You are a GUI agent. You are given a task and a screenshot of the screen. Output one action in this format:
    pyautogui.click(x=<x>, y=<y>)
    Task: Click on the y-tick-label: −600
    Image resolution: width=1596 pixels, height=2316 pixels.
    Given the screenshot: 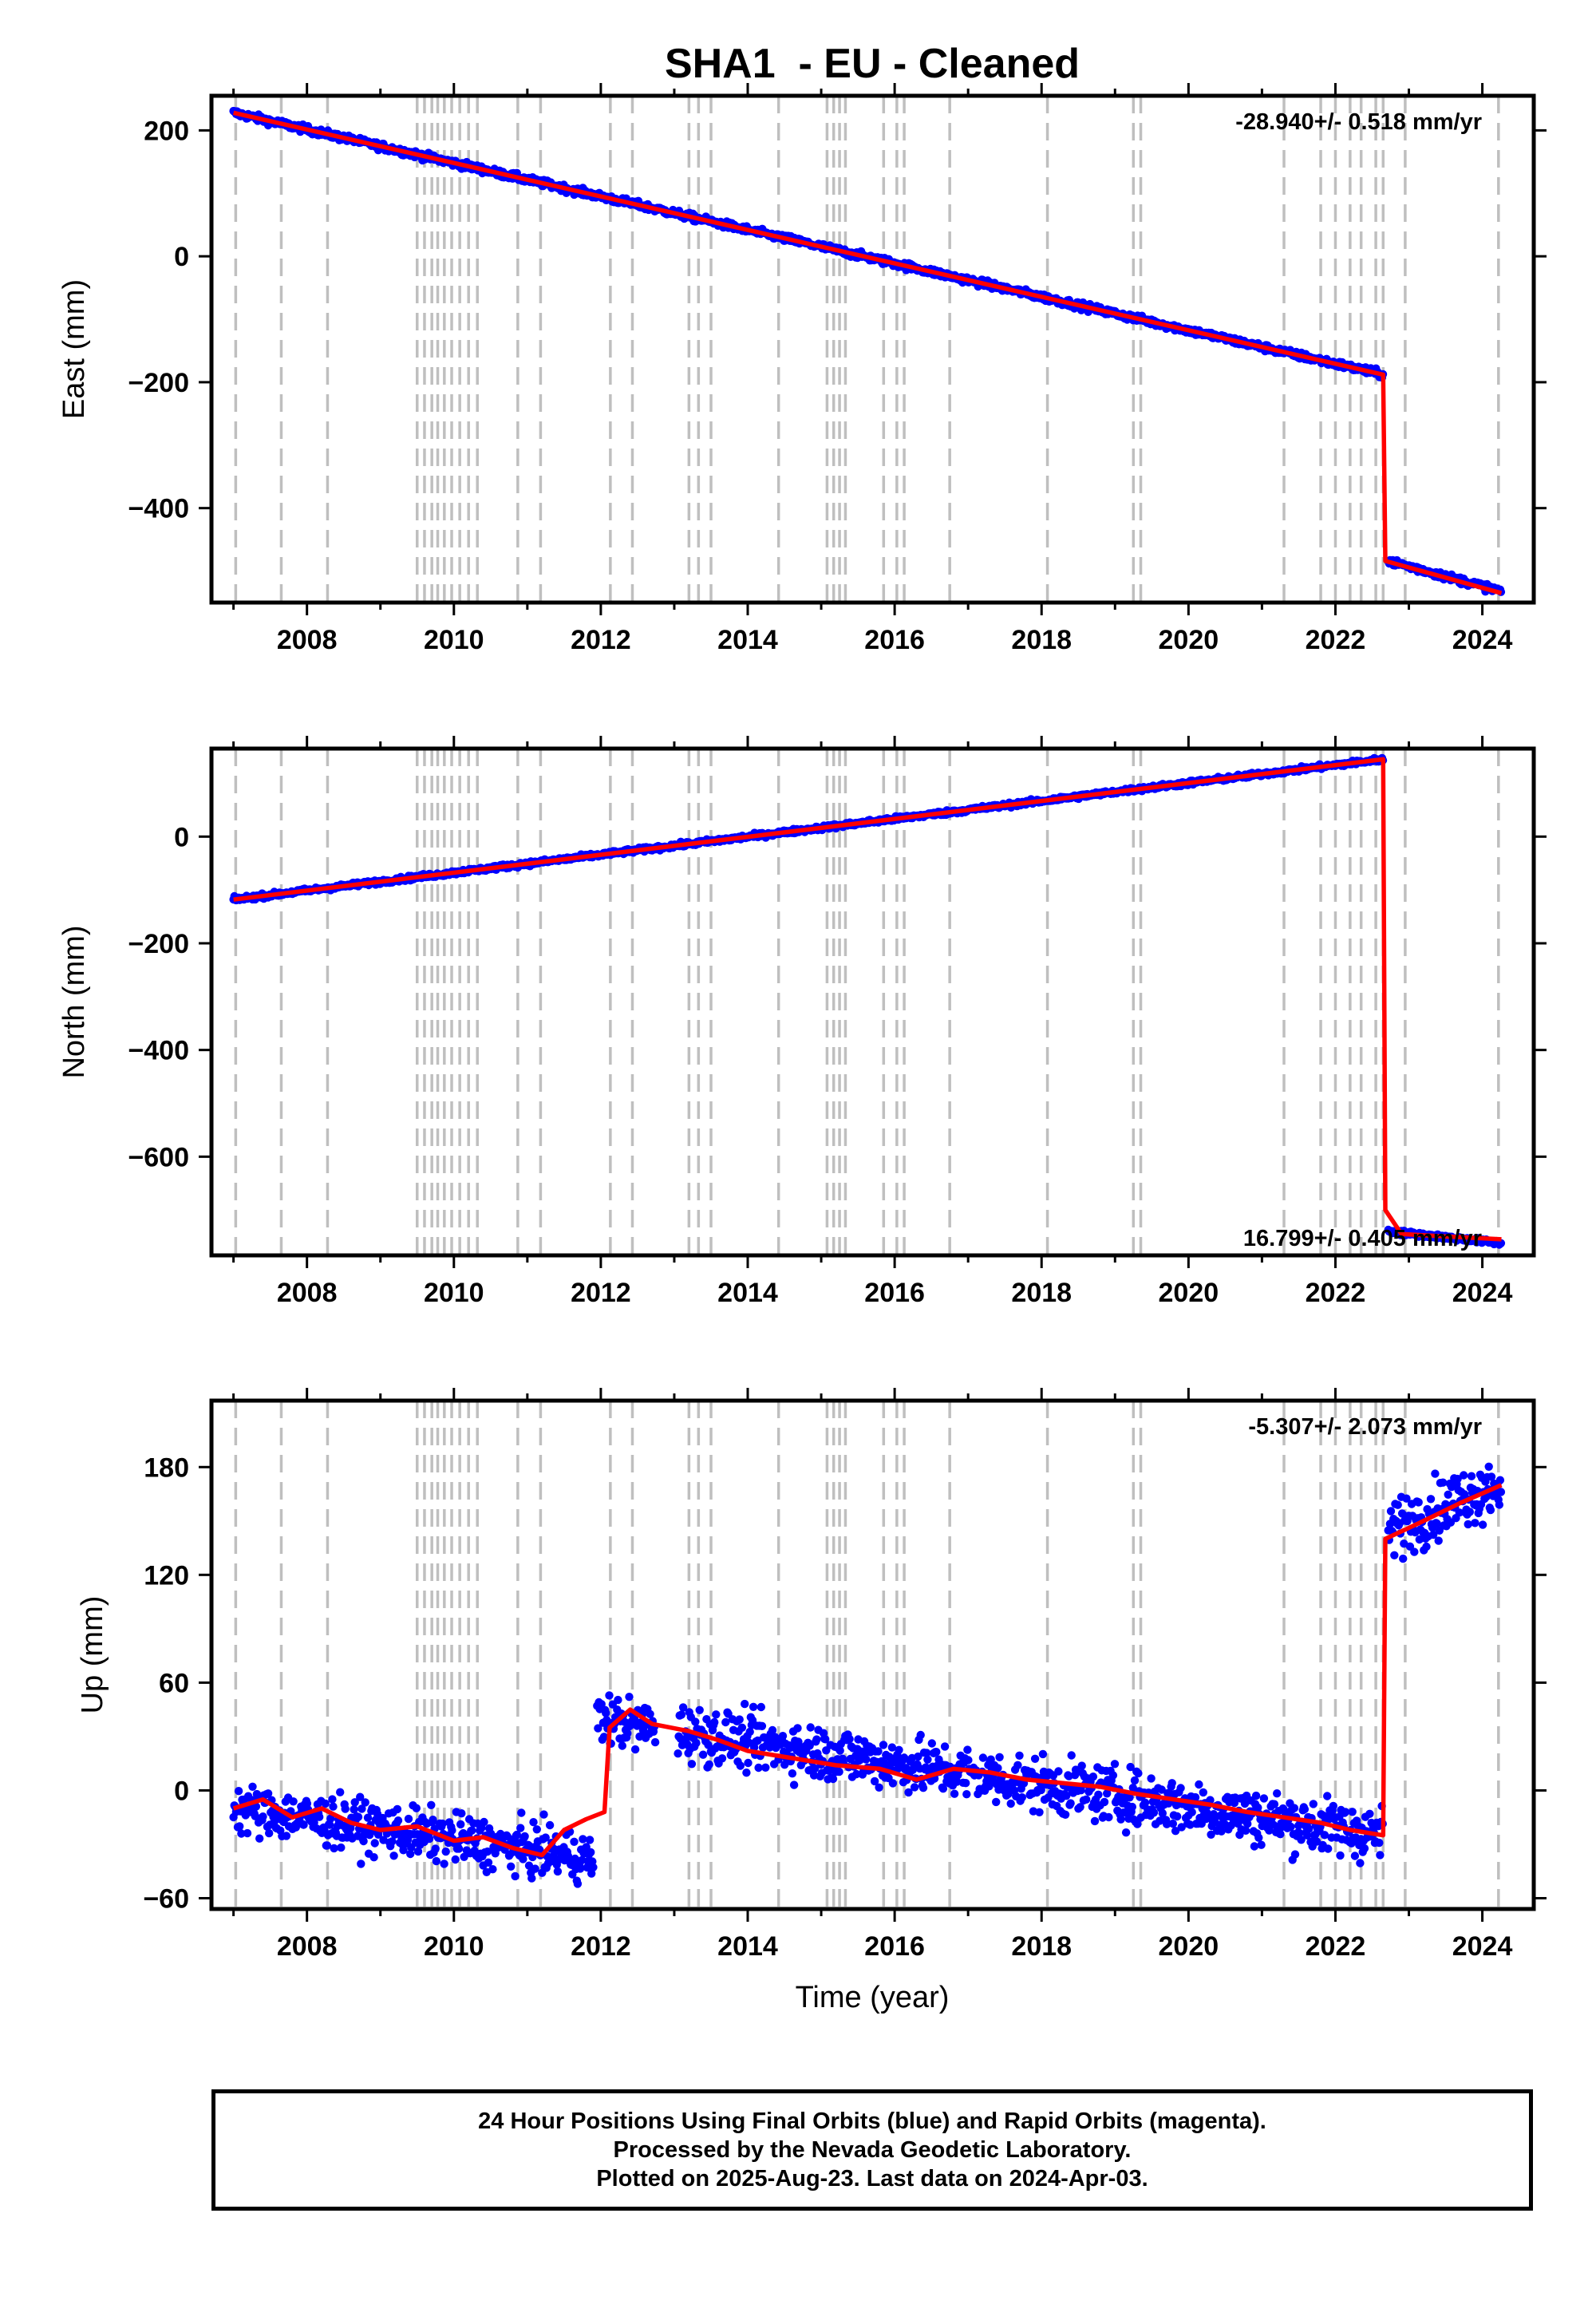 What is the action you would take?
    pyautogui.click(x=158, y=1157)
    